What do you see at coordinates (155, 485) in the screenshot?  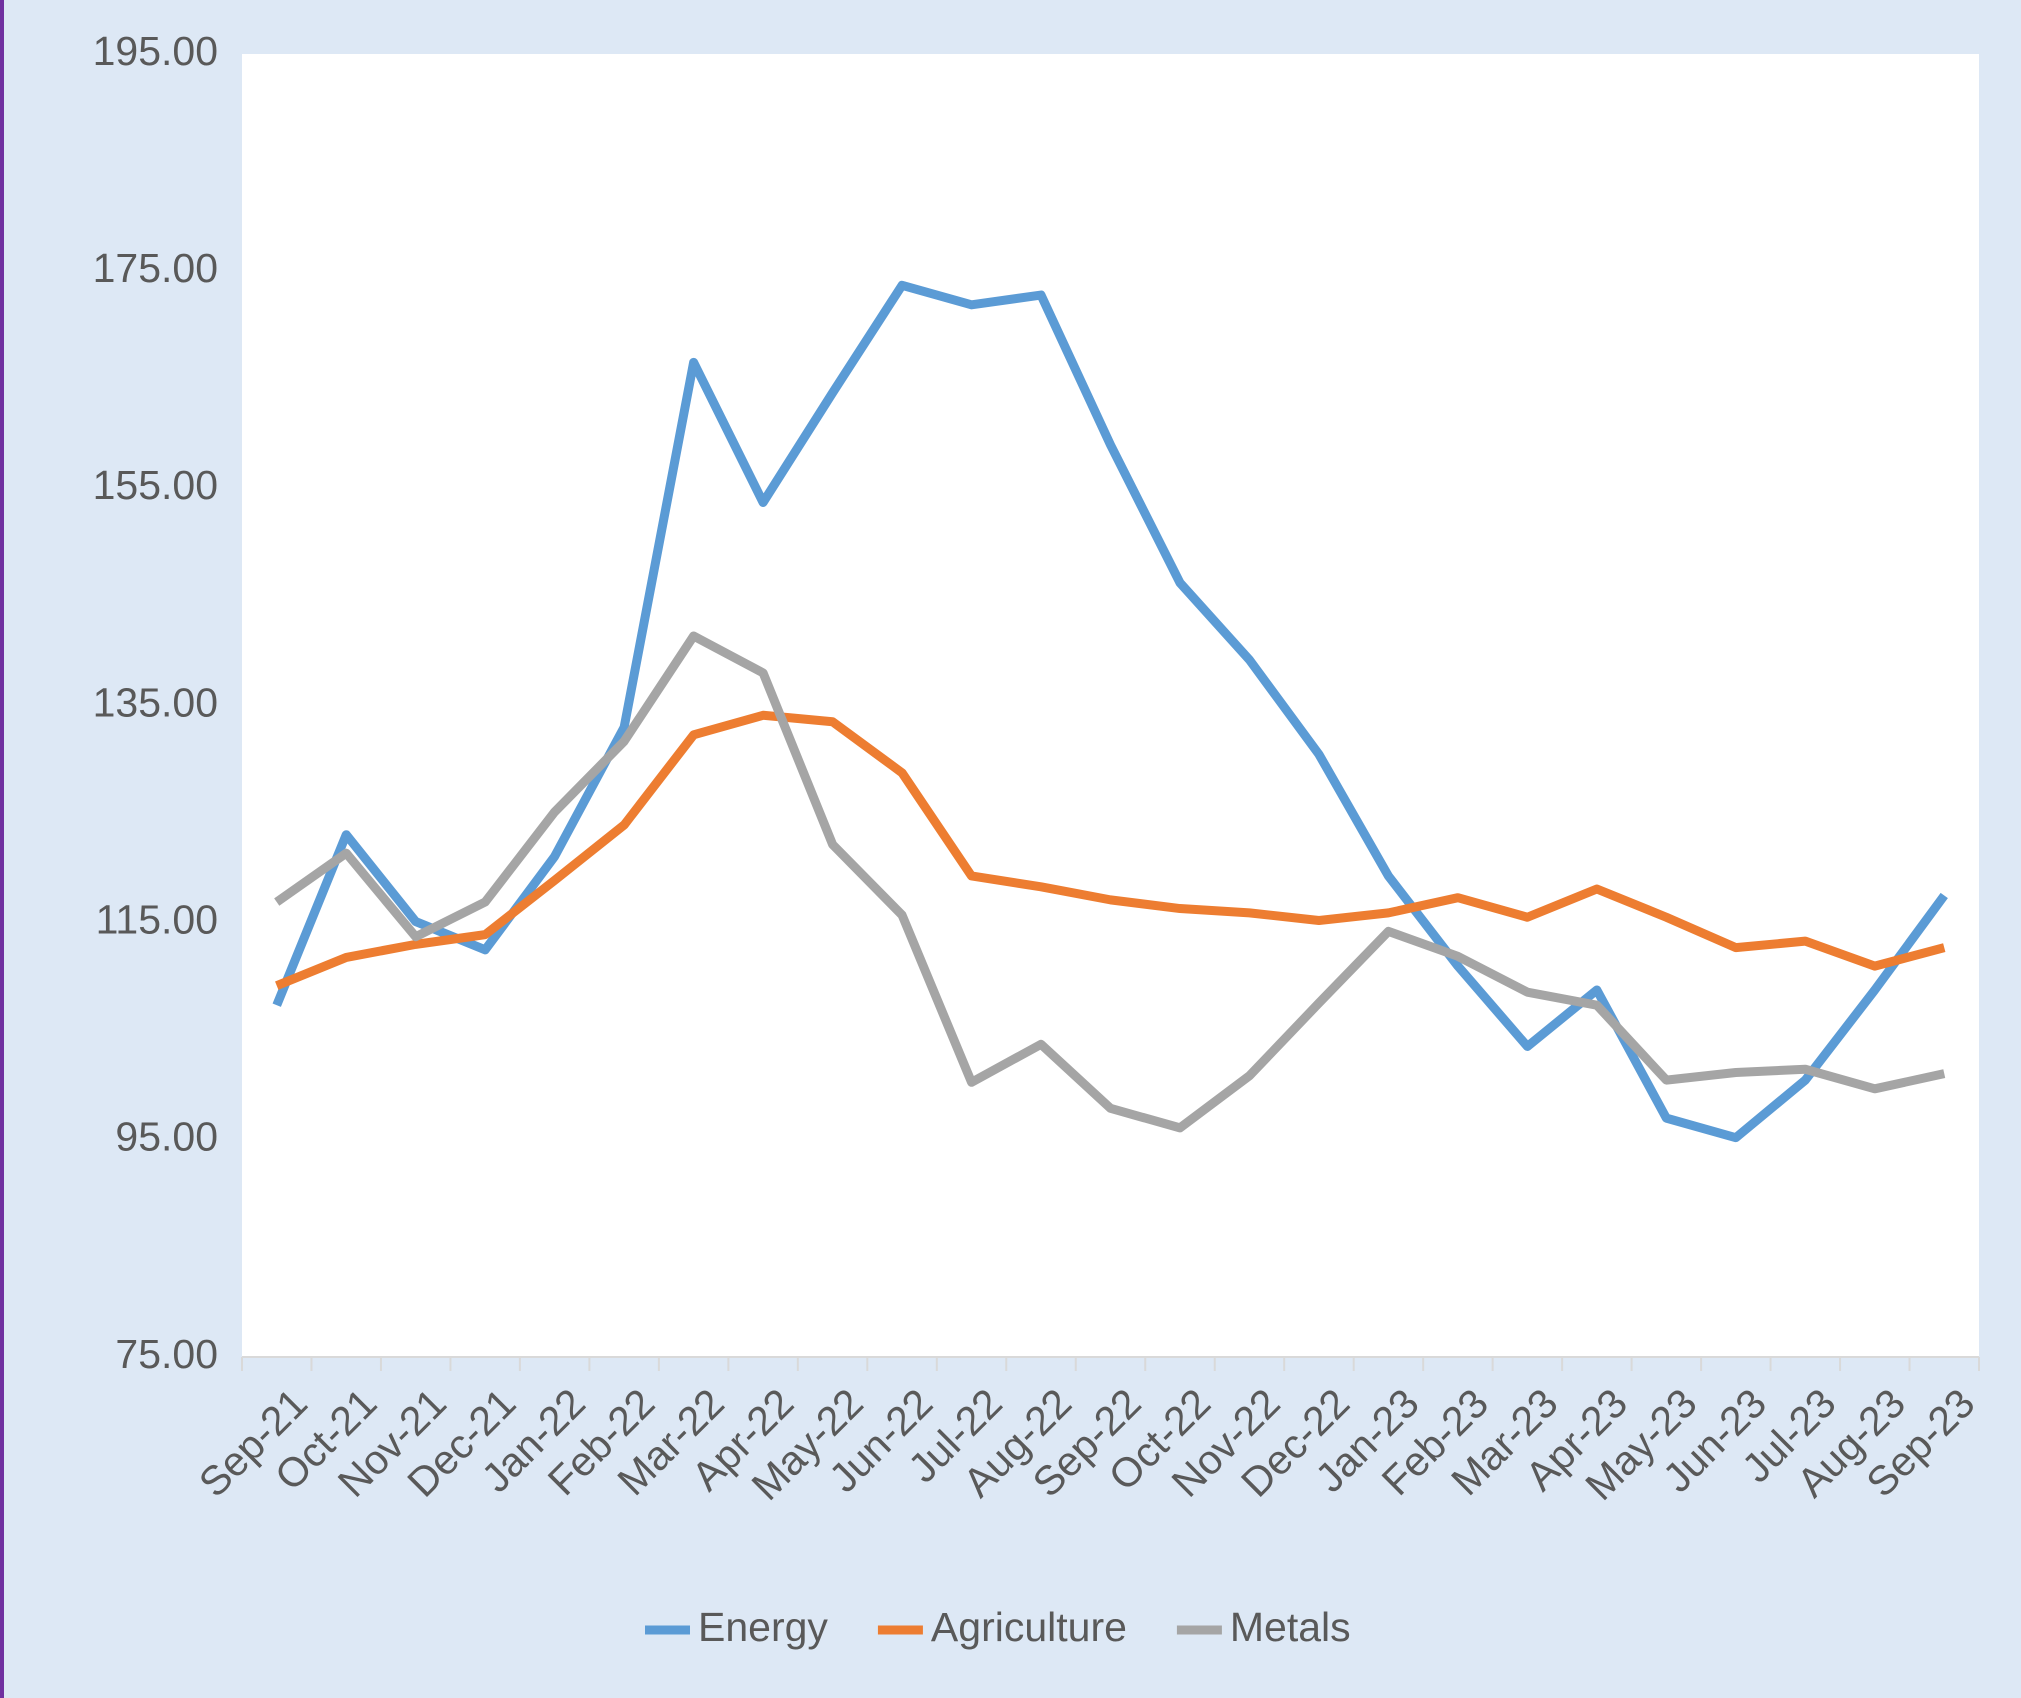 I see `y-tick-label: 155.00` at bounding box center [155, 485].